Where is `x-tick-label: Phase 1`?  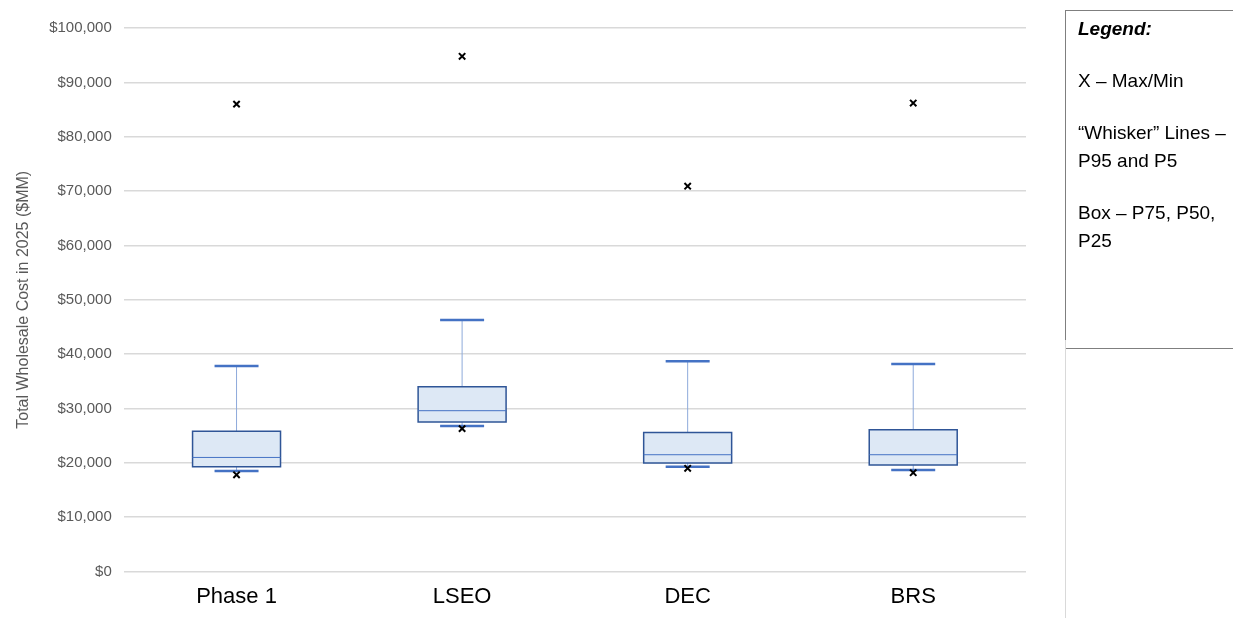 x-tick-label: Phase 1 is located at coordinates (236, 595).